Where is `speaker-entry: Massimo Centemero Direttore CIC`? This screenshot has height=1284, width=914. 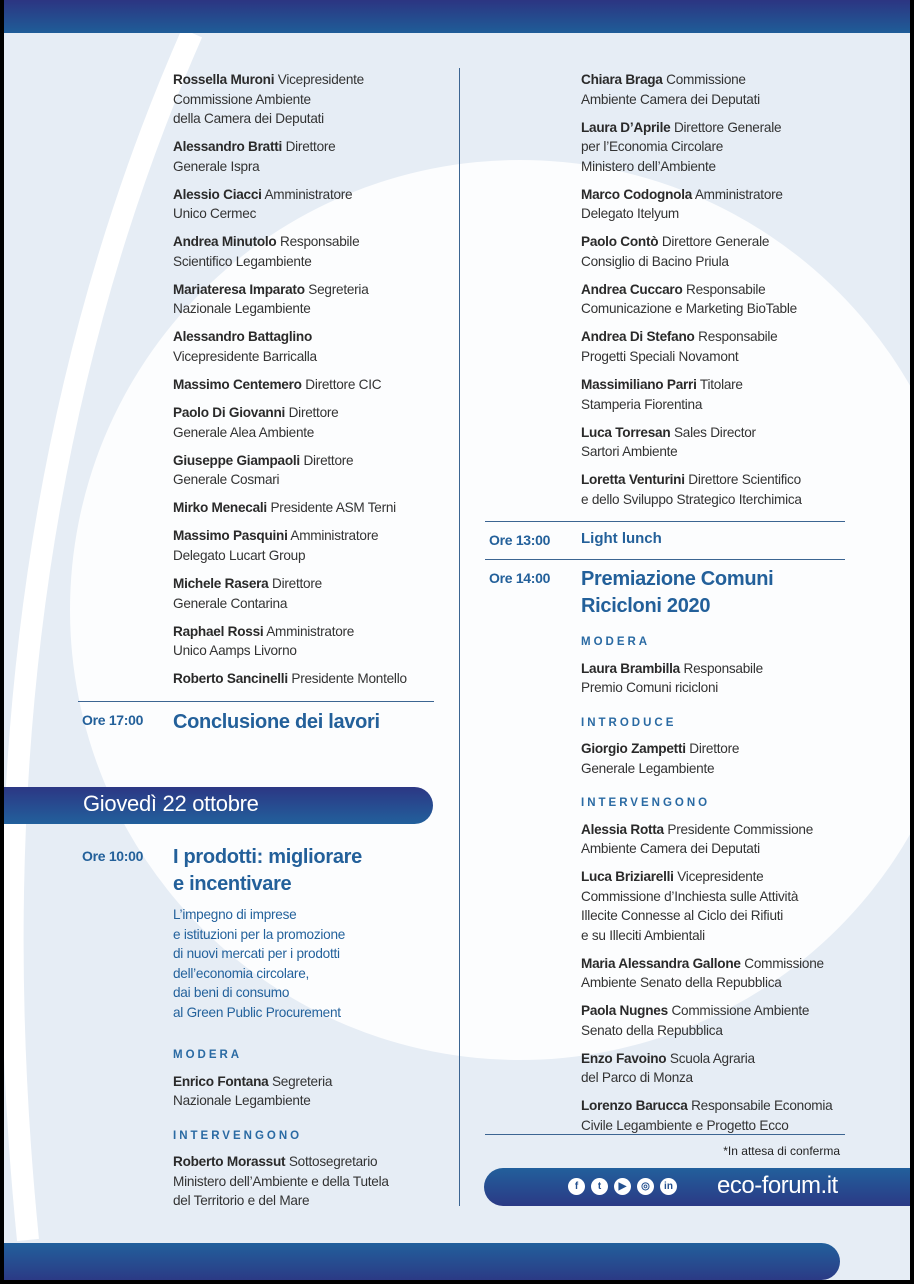 speaker-entry: Massimo Centemero Direttore CIC is located at coordinates (313, 385).